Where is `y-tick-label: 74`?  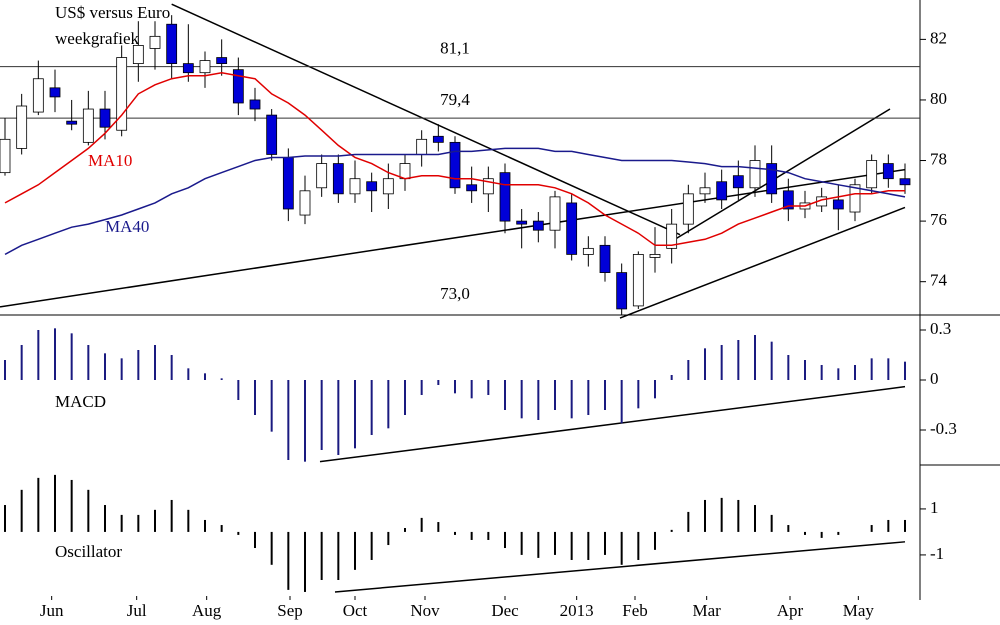
y-tick-label: 74 is located at coordinates (939, 280).